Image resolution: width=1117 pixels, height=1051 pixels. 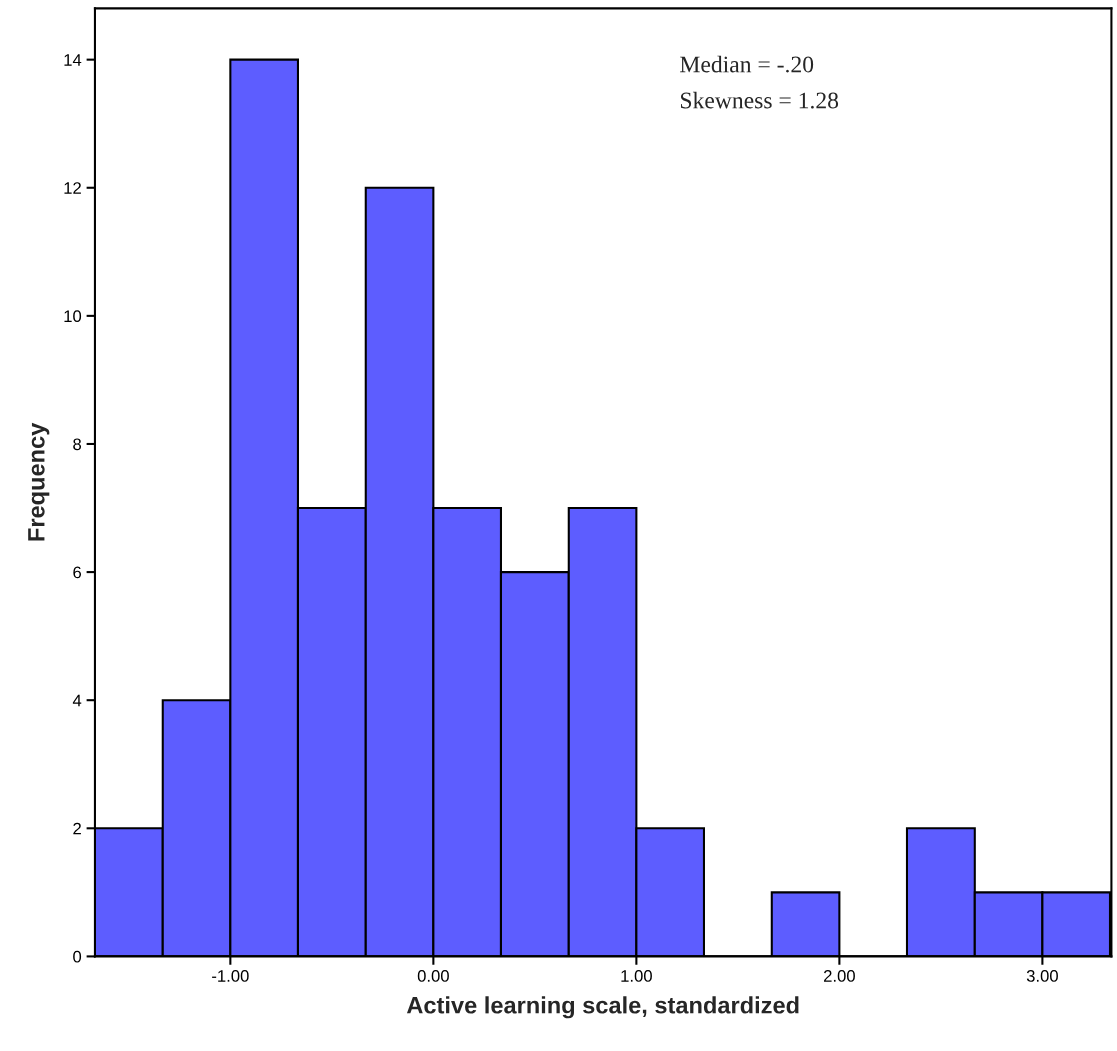 What do you see at coordinates (636, 976) in the screenshot?
I see `x-tick-label: 1.00` at bounding box center [636, 976].